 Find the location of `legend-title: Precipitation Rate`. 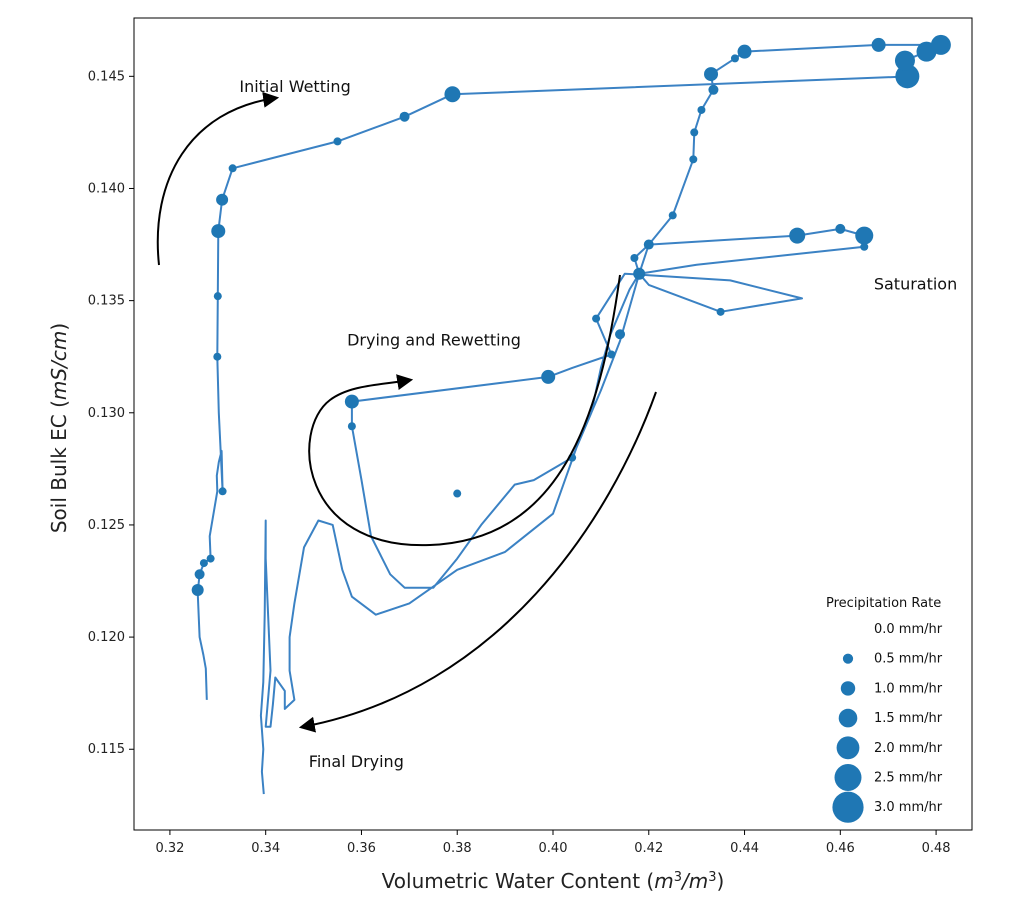

legend-title: Precipitation Rate is located at coordinates (883, 603).